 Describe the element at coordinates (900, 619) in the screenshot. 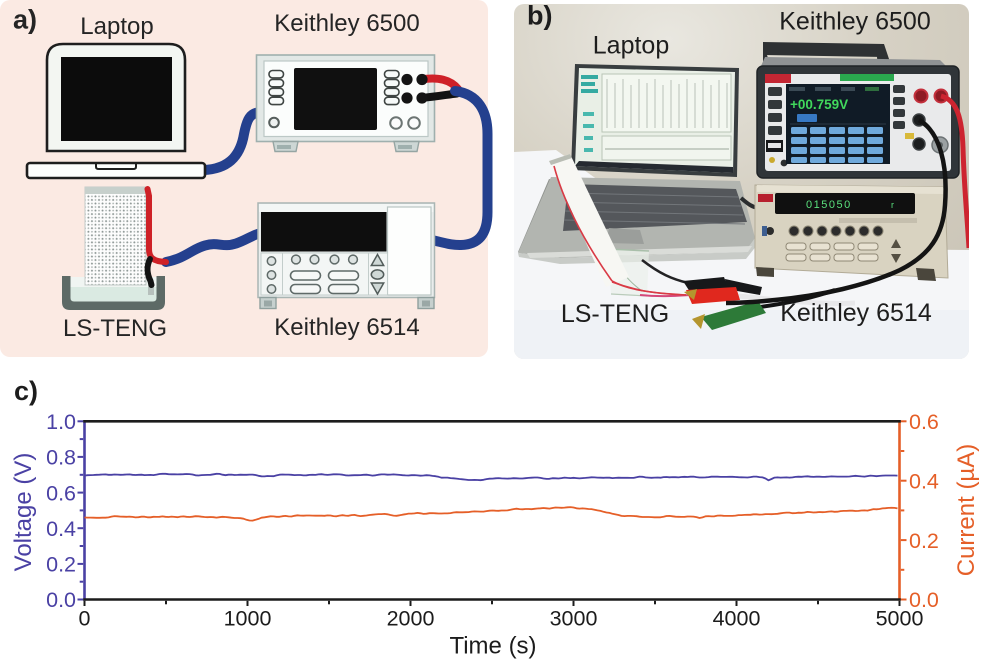

I see `svg-text: 5000` at that location.